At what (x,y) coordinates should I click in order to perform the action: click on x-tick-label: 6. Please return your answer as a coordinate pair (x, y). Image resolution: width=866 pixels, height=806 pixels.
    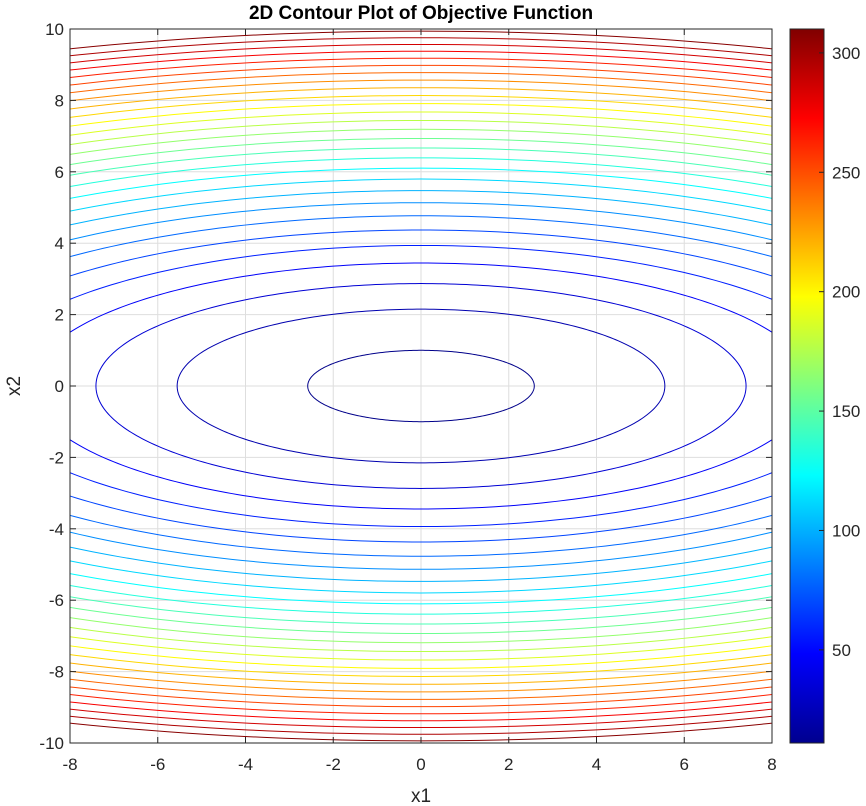
    Looking at the image, I should click on (684, 764).